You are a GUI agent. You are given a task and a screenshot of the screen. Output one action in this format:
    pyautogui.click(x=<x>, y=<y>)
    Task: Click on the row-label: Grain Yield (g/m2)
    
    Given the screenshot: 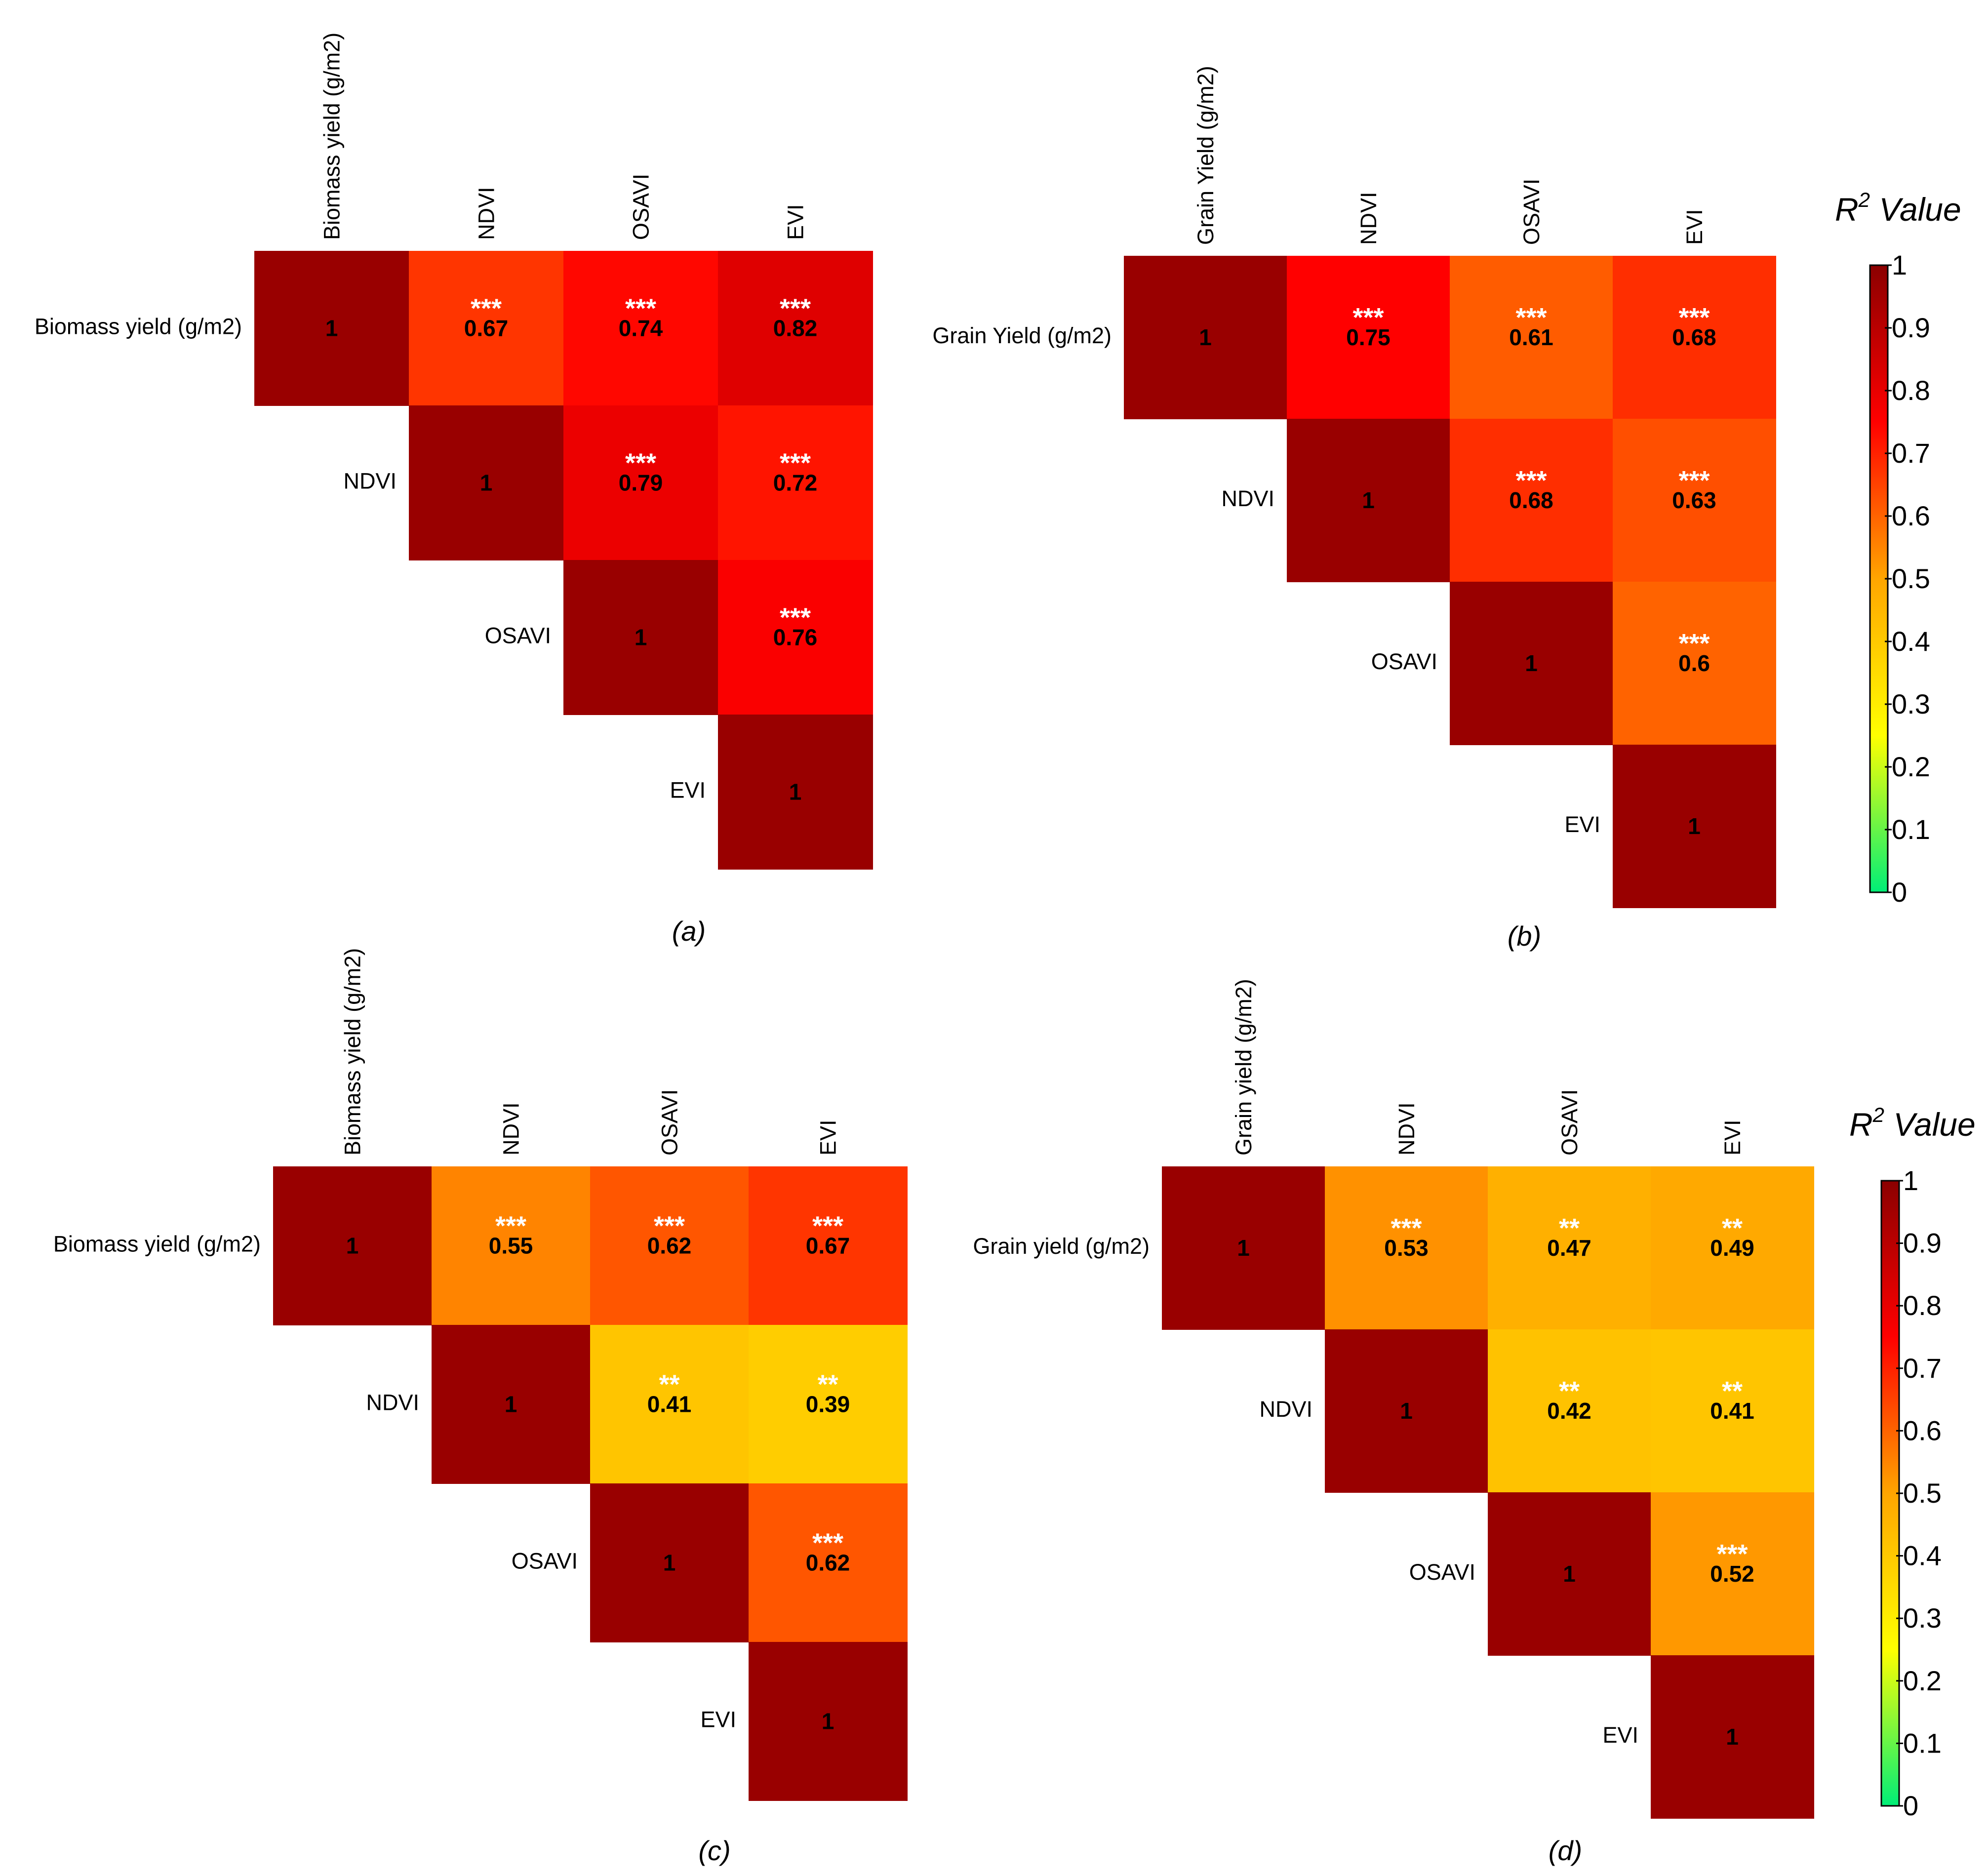 What is the action you would take?
    pyautogui.click(x=1022, y=335)
    